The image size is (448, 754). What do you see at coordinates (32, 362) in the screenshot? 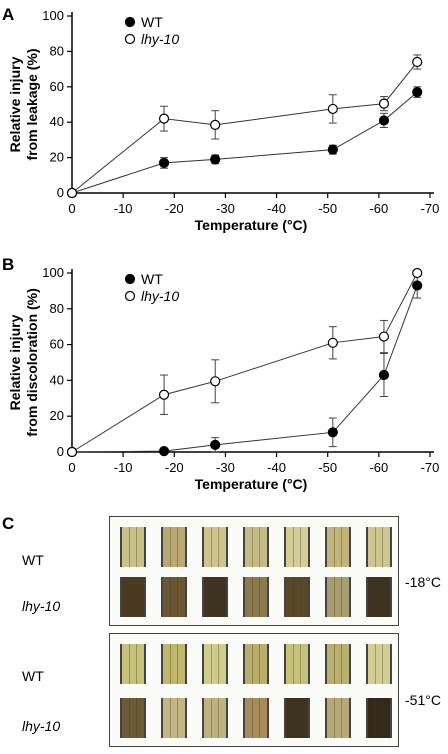
I see `y-axis-title: from discoloration (%)` at bounding box center [32, 362].